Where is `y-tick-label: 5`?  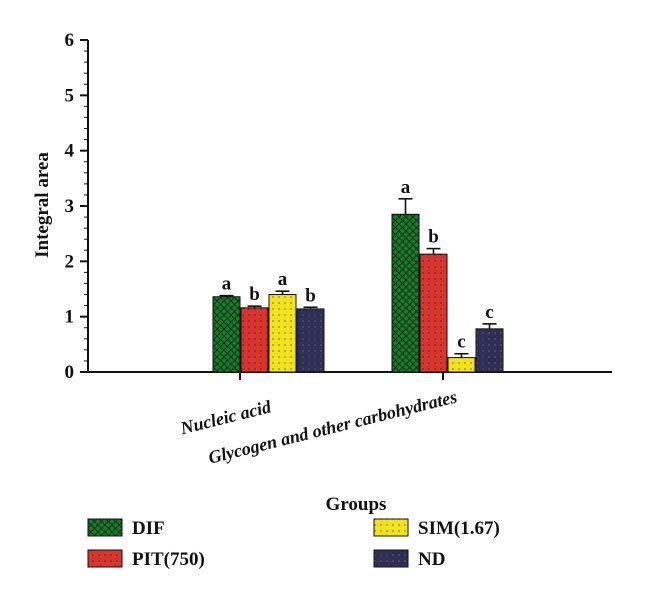 y-tick-label: 5 is located at coordinates (70, 95).